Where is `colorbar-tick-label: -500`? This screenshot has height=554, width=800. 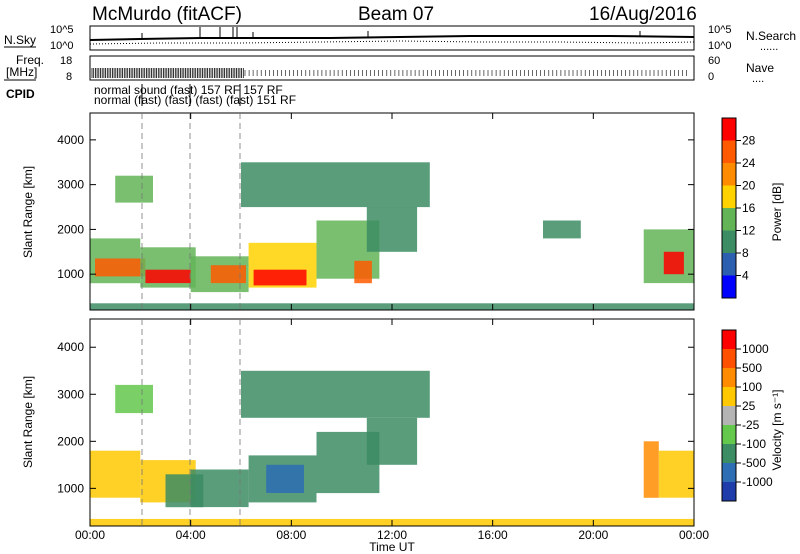
colorbar-tick-label: -500 is located at coordinates (754, 463).